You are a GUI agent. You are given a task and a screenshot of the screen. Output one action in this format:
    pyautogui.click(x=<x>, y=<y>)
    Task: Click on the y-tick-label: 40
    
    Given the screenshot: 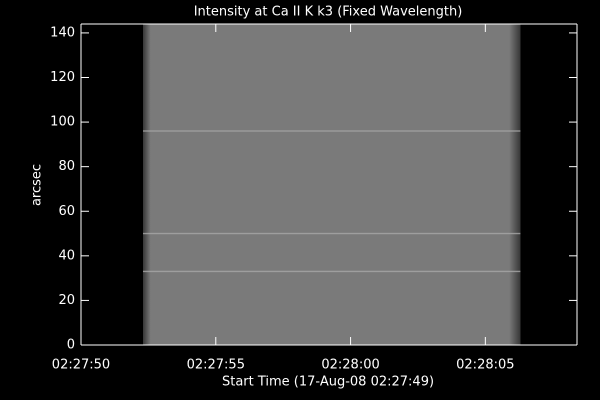 What is the action you would take?
    pyautogui.click(x=66, y=255)
    